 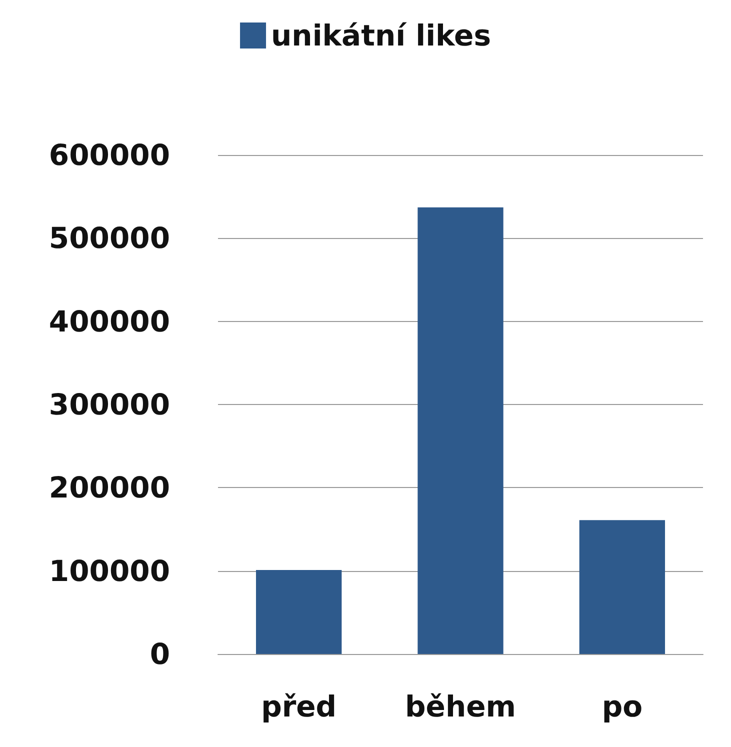 I want to click on x-tick-label: před, so click(x=299, y=707).